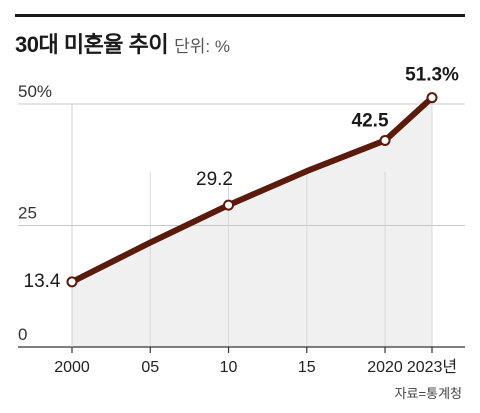 This screenshot has width=480, height=413. What do you see at coordinates (307, 367) in the screenshot?
I see `x-tick-label-2015: 15` at bounding box center [307, 367].